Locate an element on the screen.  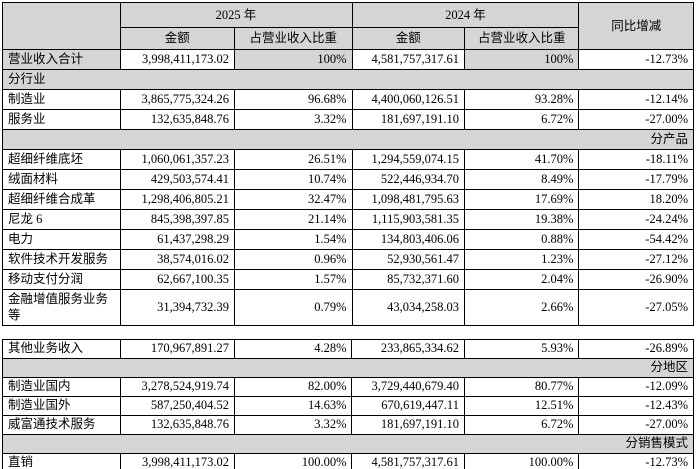
share-2024: 100.00% is located at coordinates (521, 460).